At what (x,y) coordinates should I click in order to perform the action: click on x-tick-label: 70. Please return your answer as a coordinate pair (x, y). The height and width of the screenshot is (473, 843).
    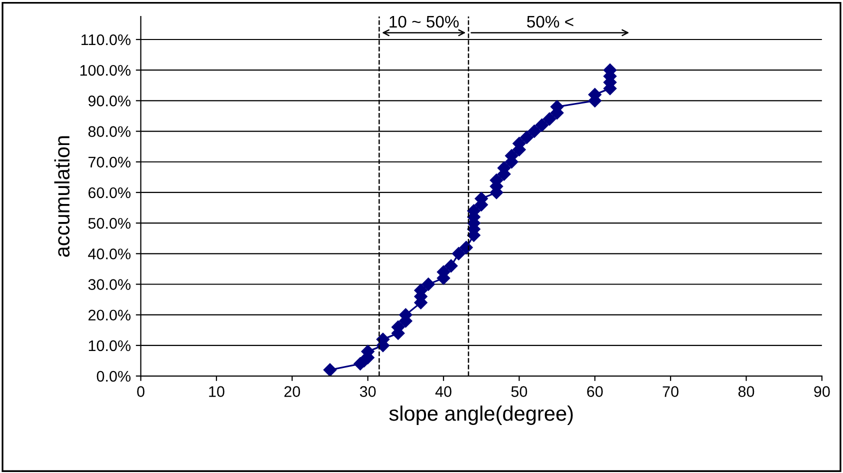
    Looking at the image, I should click on (670, 391).